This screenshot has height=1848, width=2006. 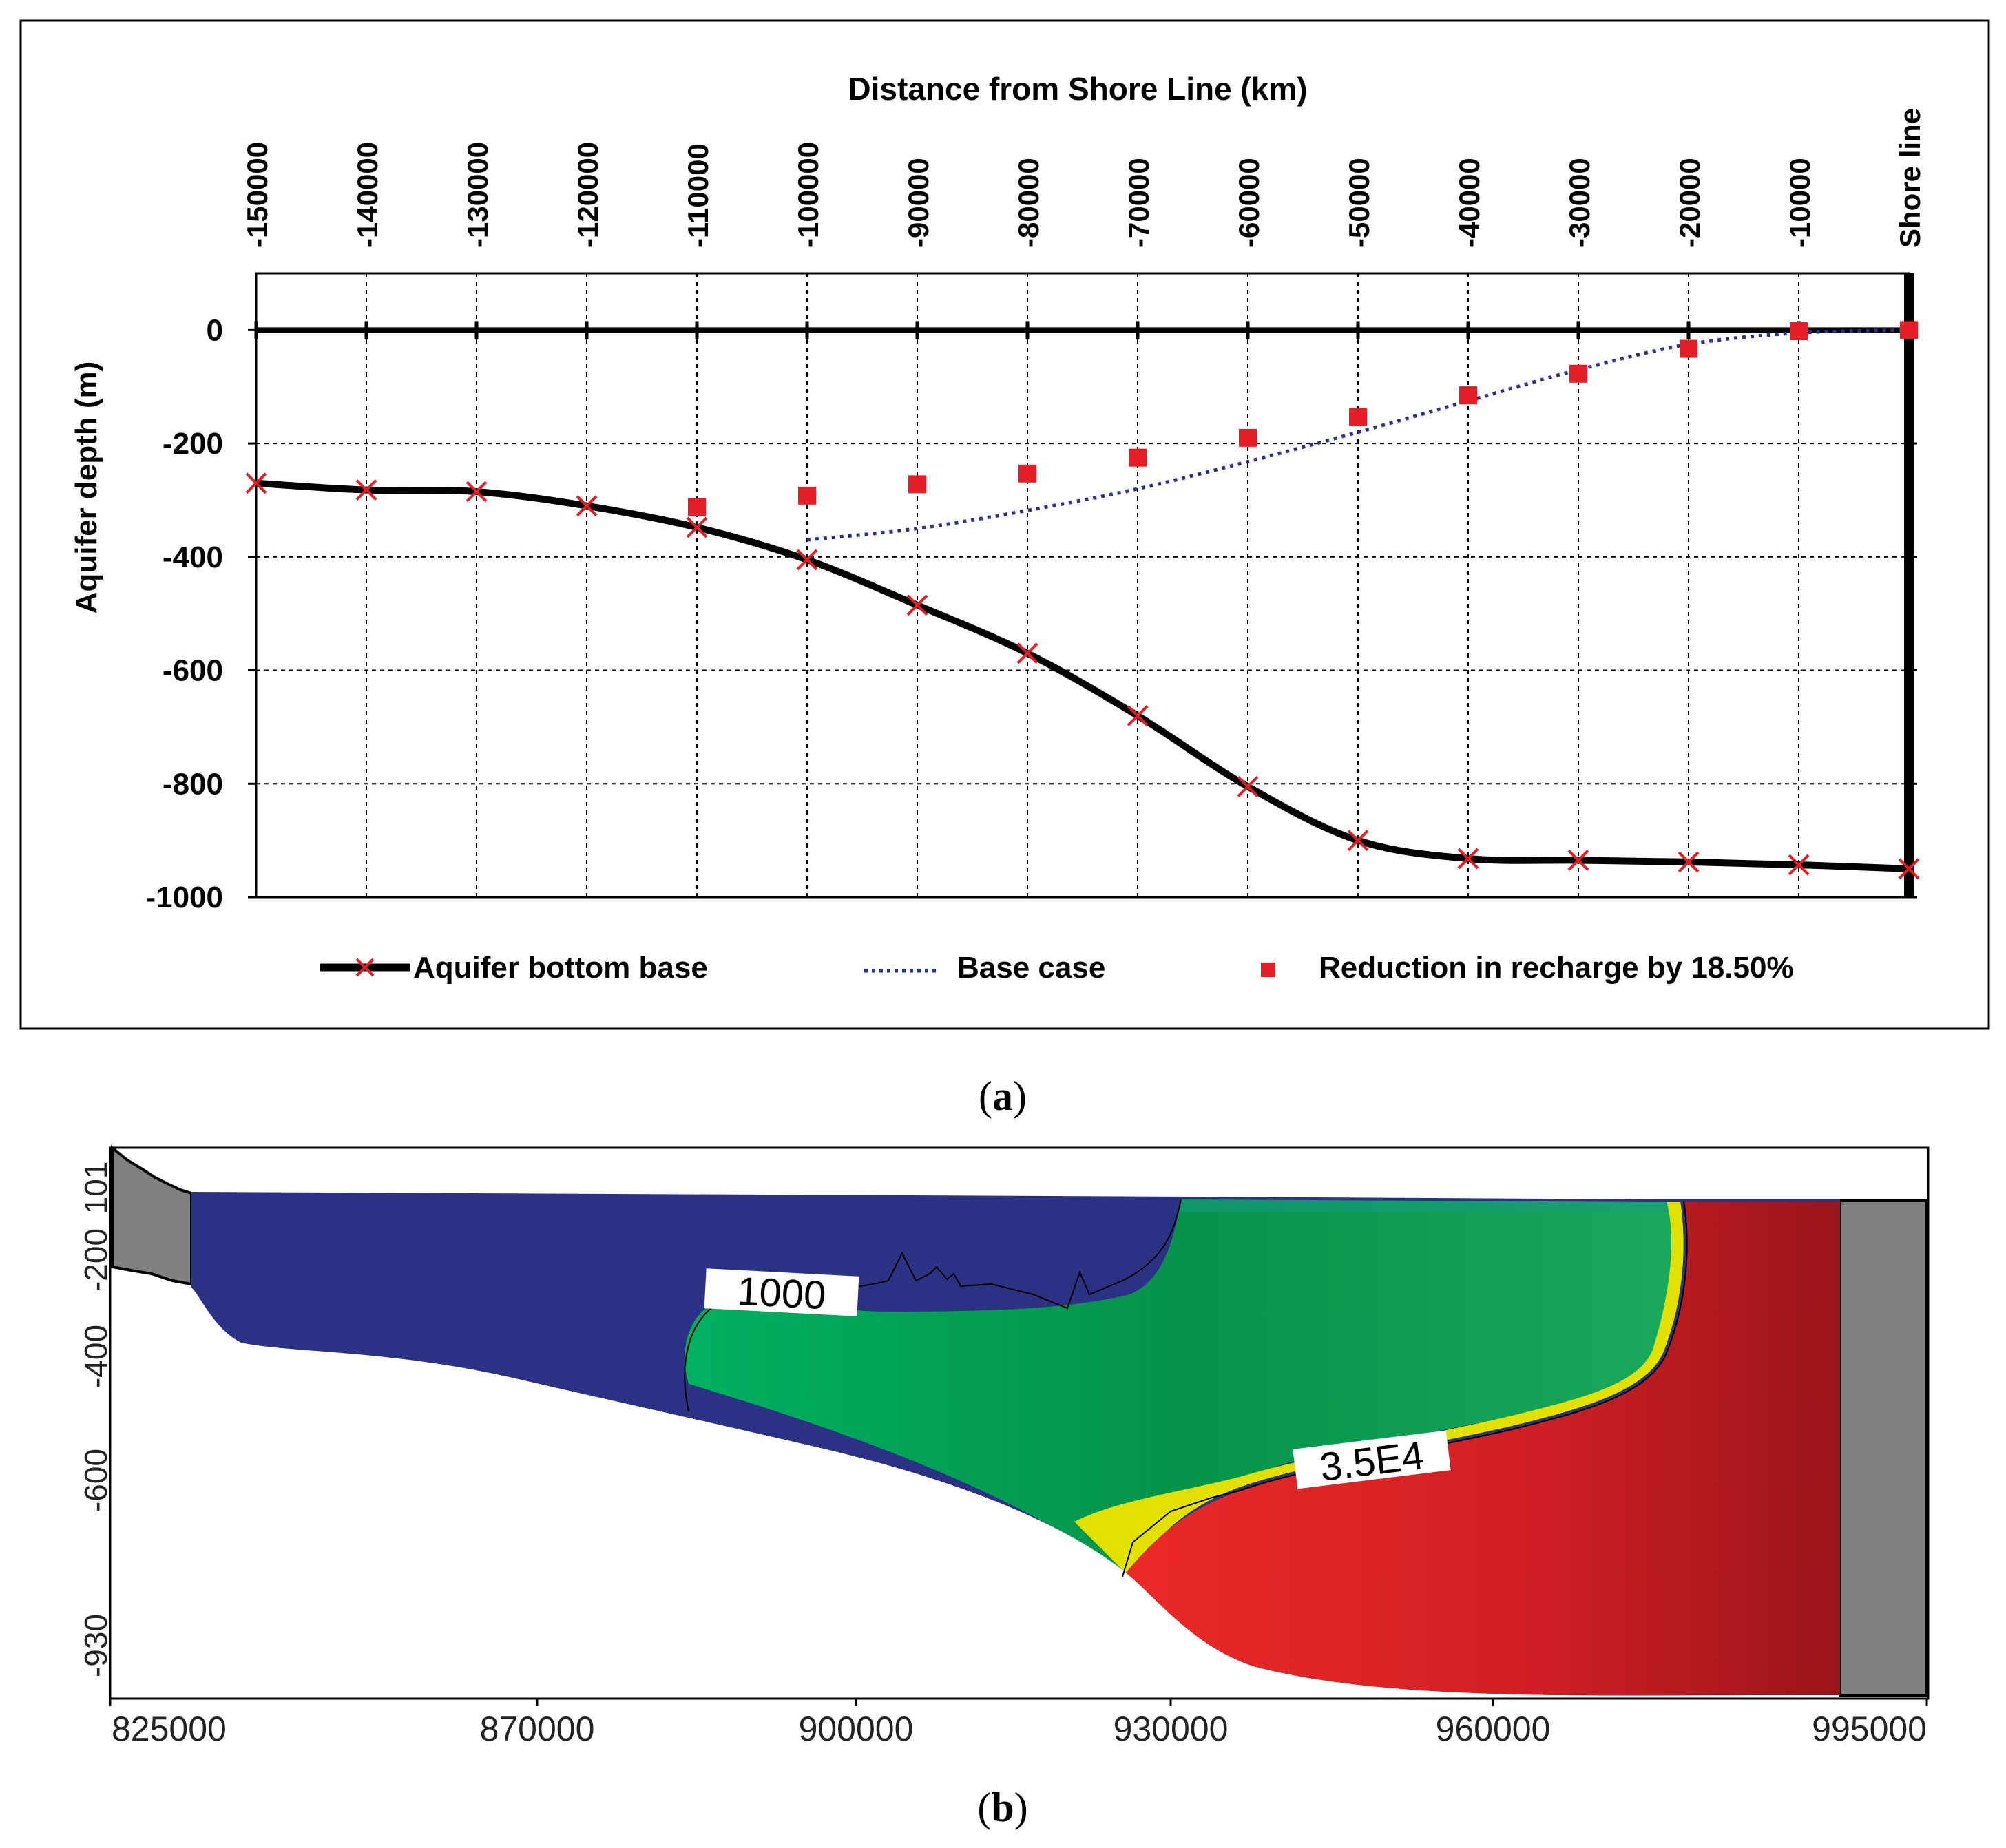 I want to click on svg-text: 1000, so click(x=781, y=1294).